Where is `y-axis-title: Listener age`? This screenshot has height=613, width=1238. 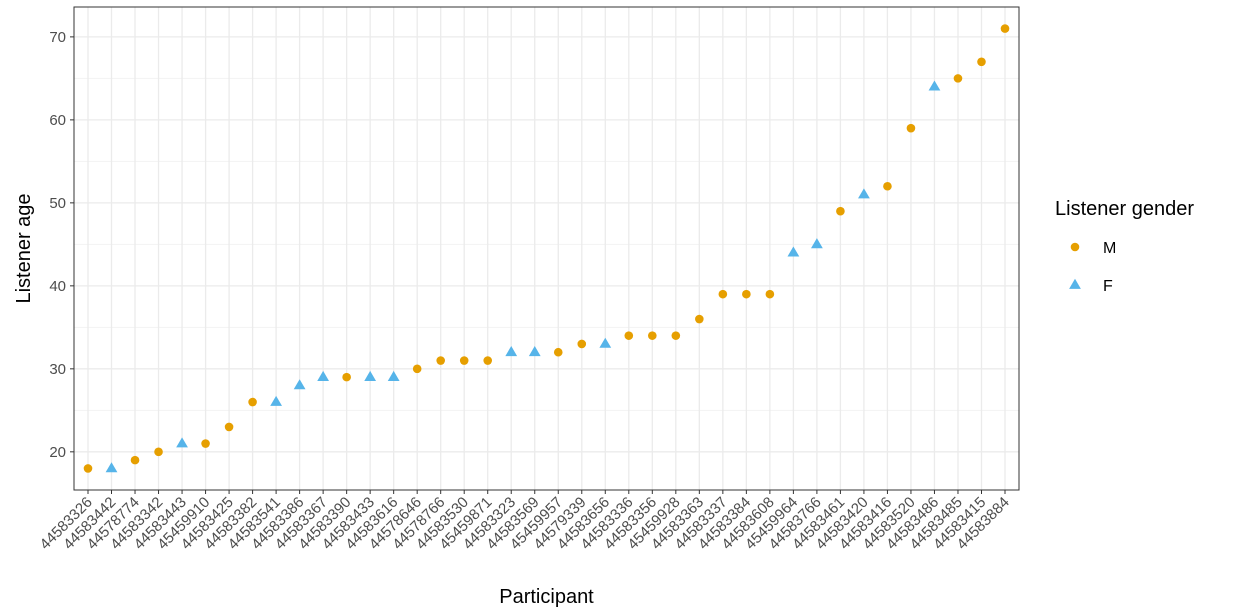
y-axis-title: Listener age is located at coordinates (24, 248).